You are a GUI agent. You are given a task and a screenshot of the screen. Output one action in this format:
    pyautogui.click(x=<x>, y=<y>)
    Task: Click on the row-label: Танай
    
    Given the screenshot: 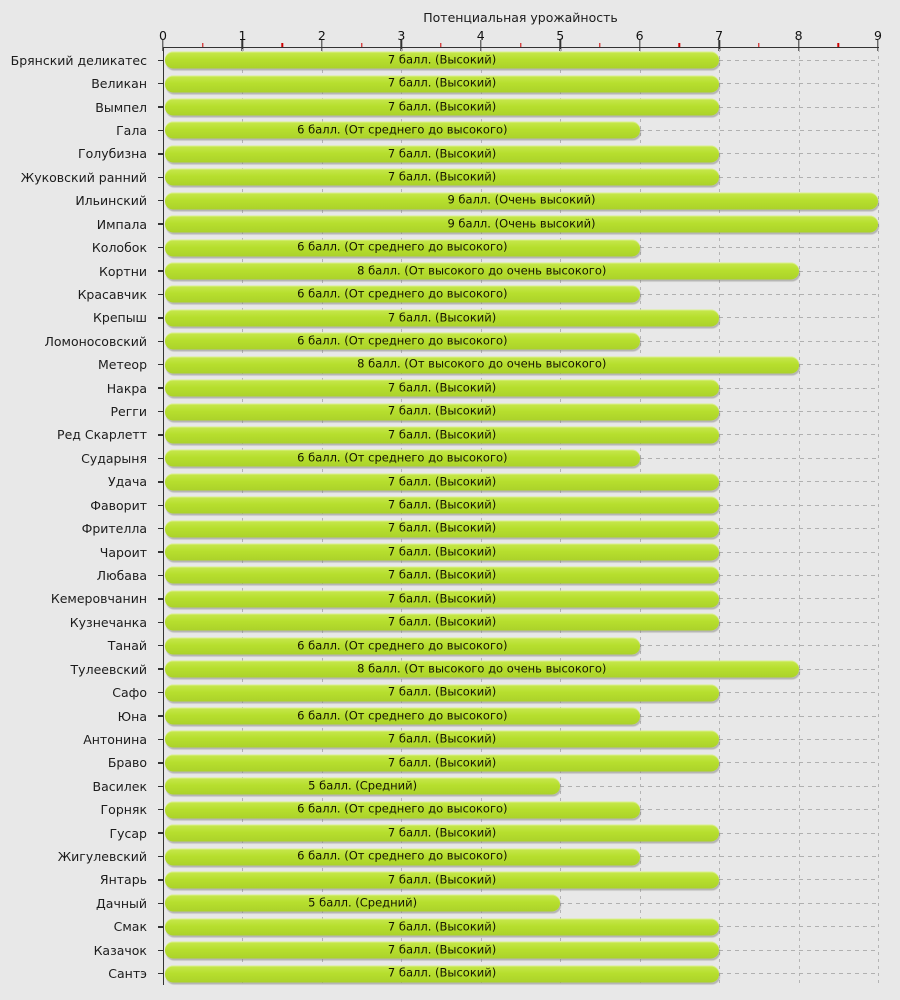 What is the action you would take?
    pyautogui.click(x=127, y=646)
    